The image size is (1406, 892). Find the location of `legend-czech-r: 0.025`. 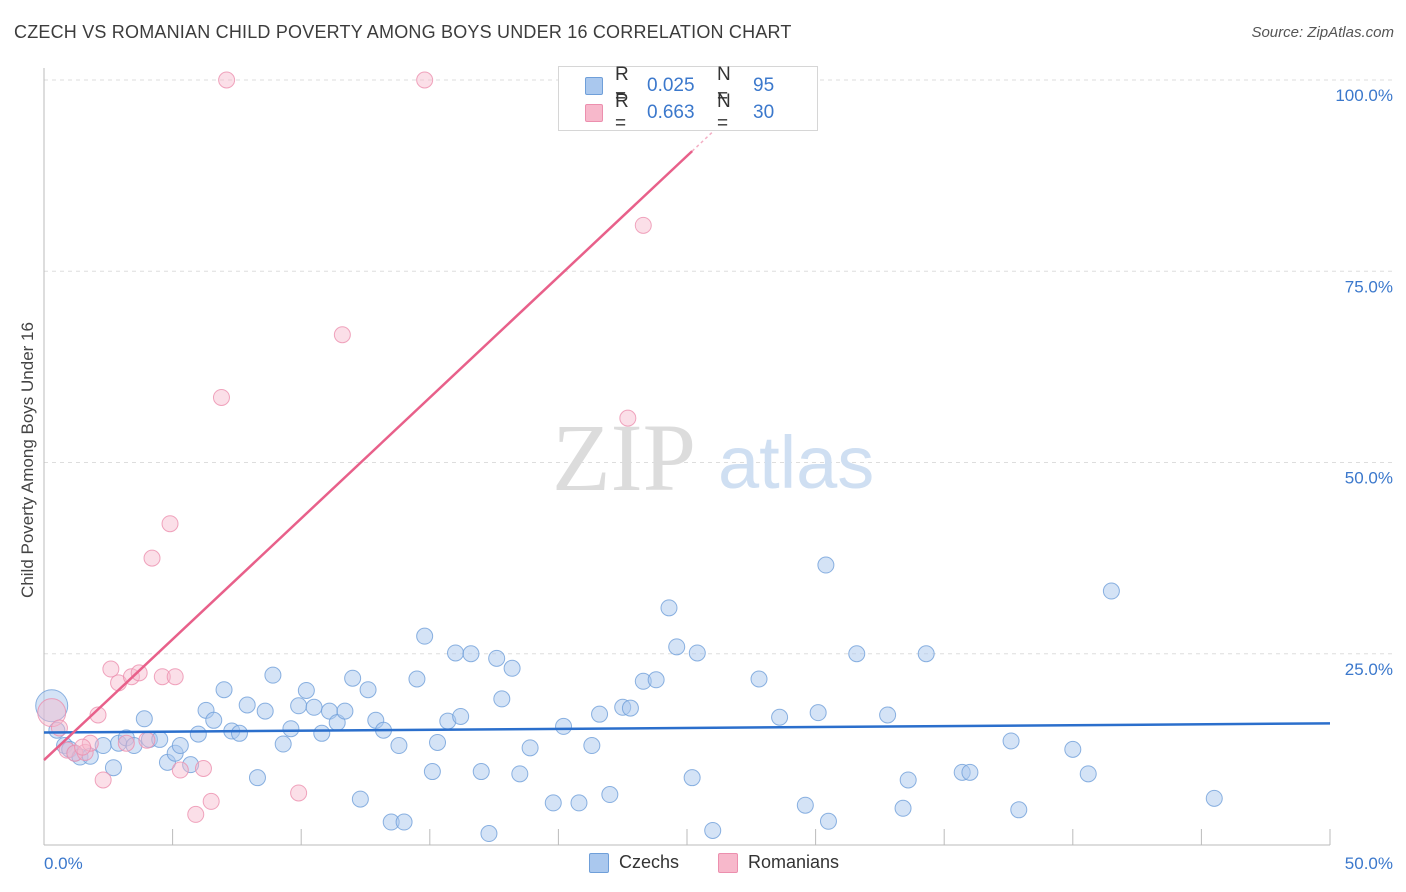

legend-czech-r: 0.025 is located at coordinates (671, 85).